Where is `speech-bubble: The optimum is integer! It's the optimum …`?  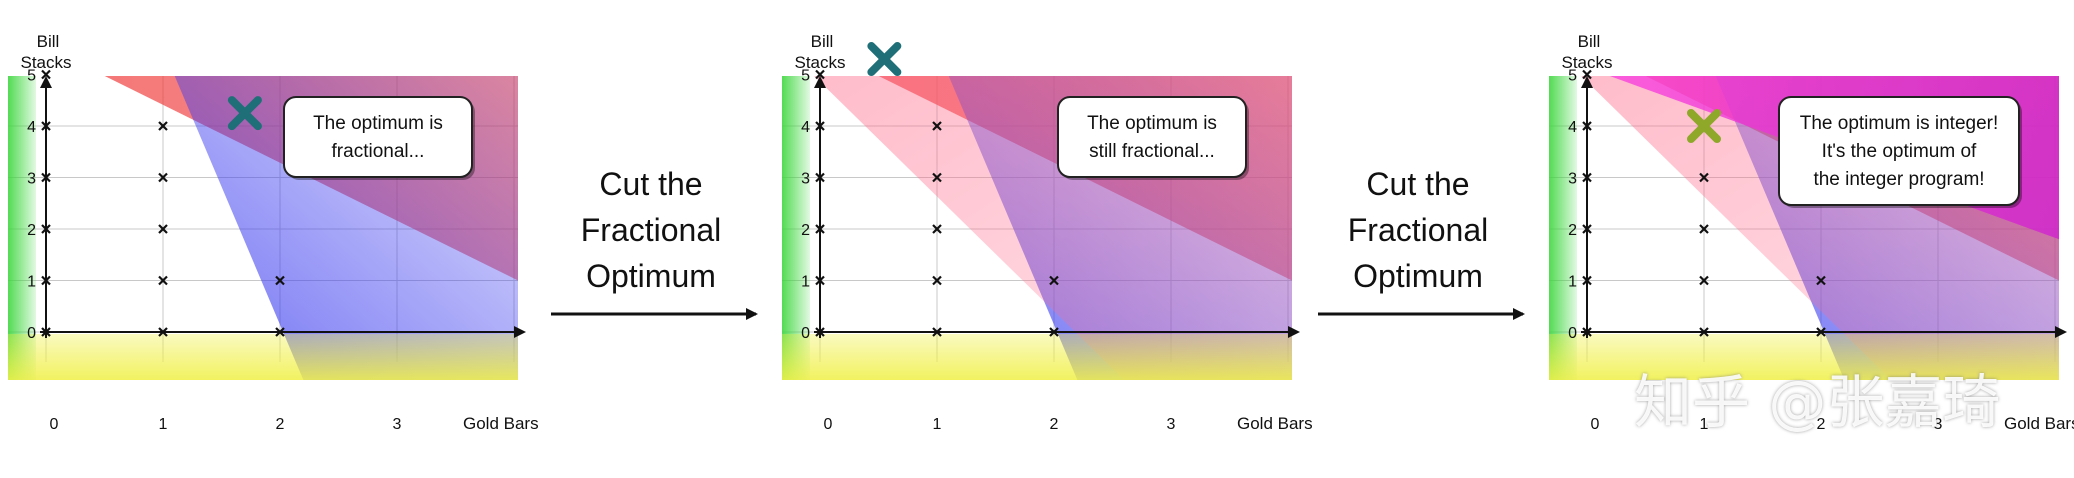 speech-bubble: The optimum is integer! It's the optimum … is located at coordinates (1900, 152).